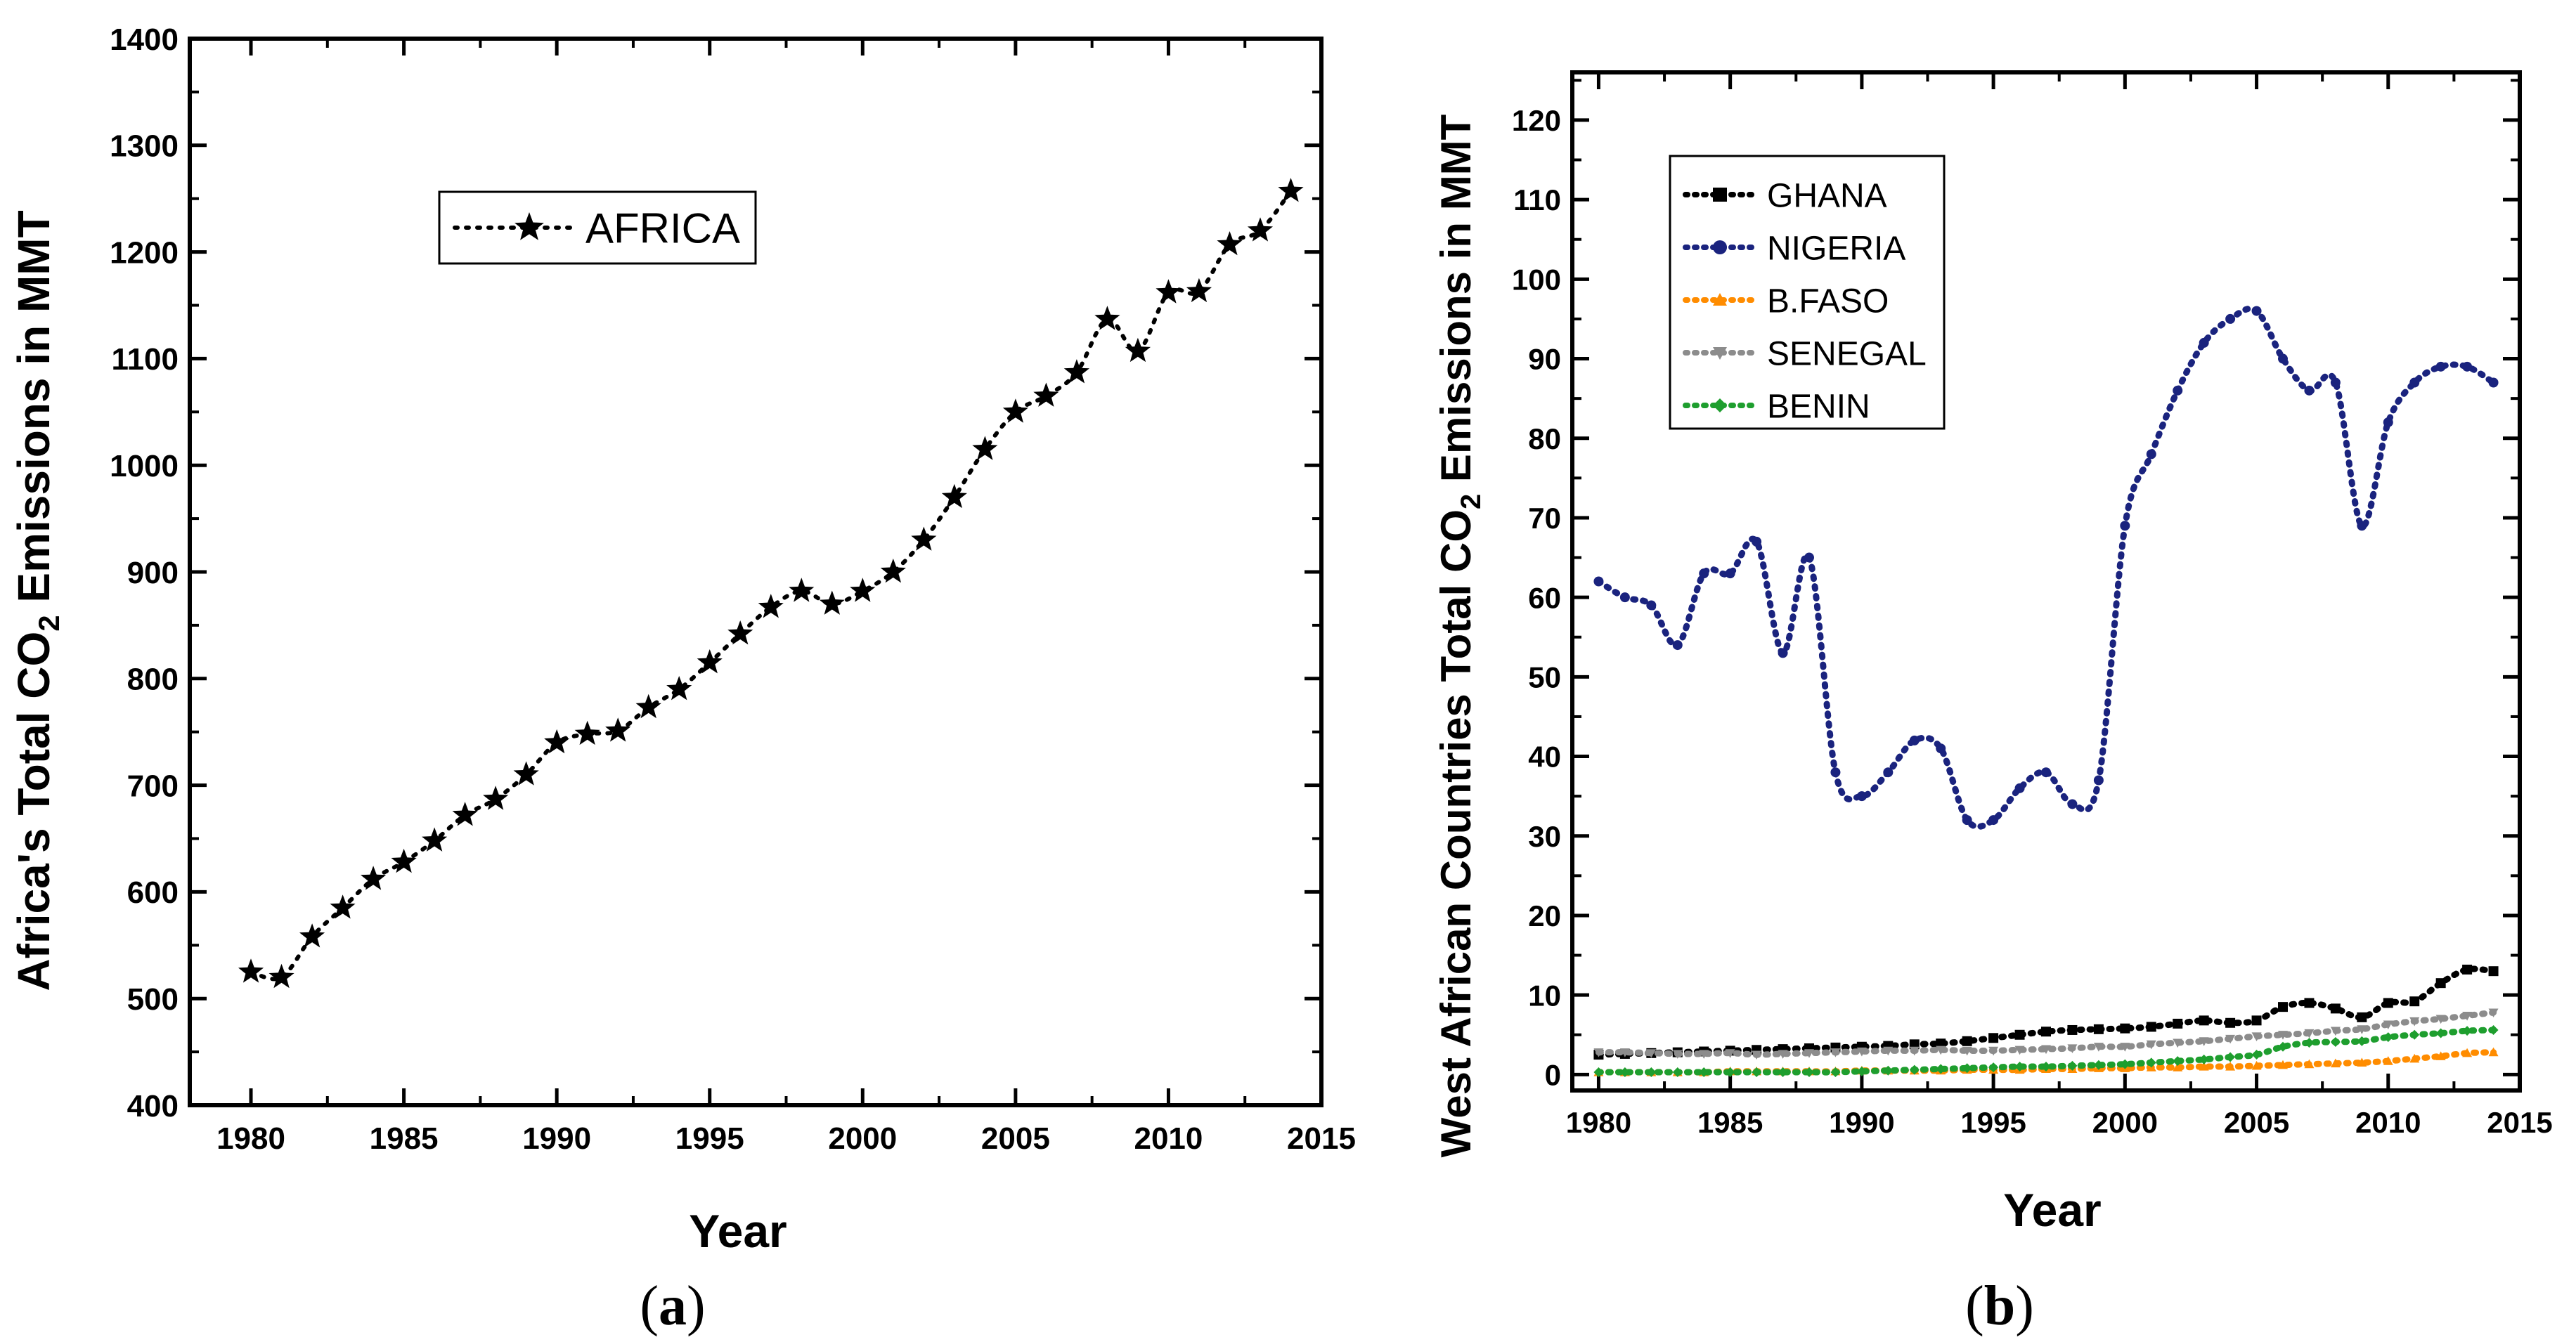  I want to click on panel-a-y-tick-label: 400, so click(153, 1106).